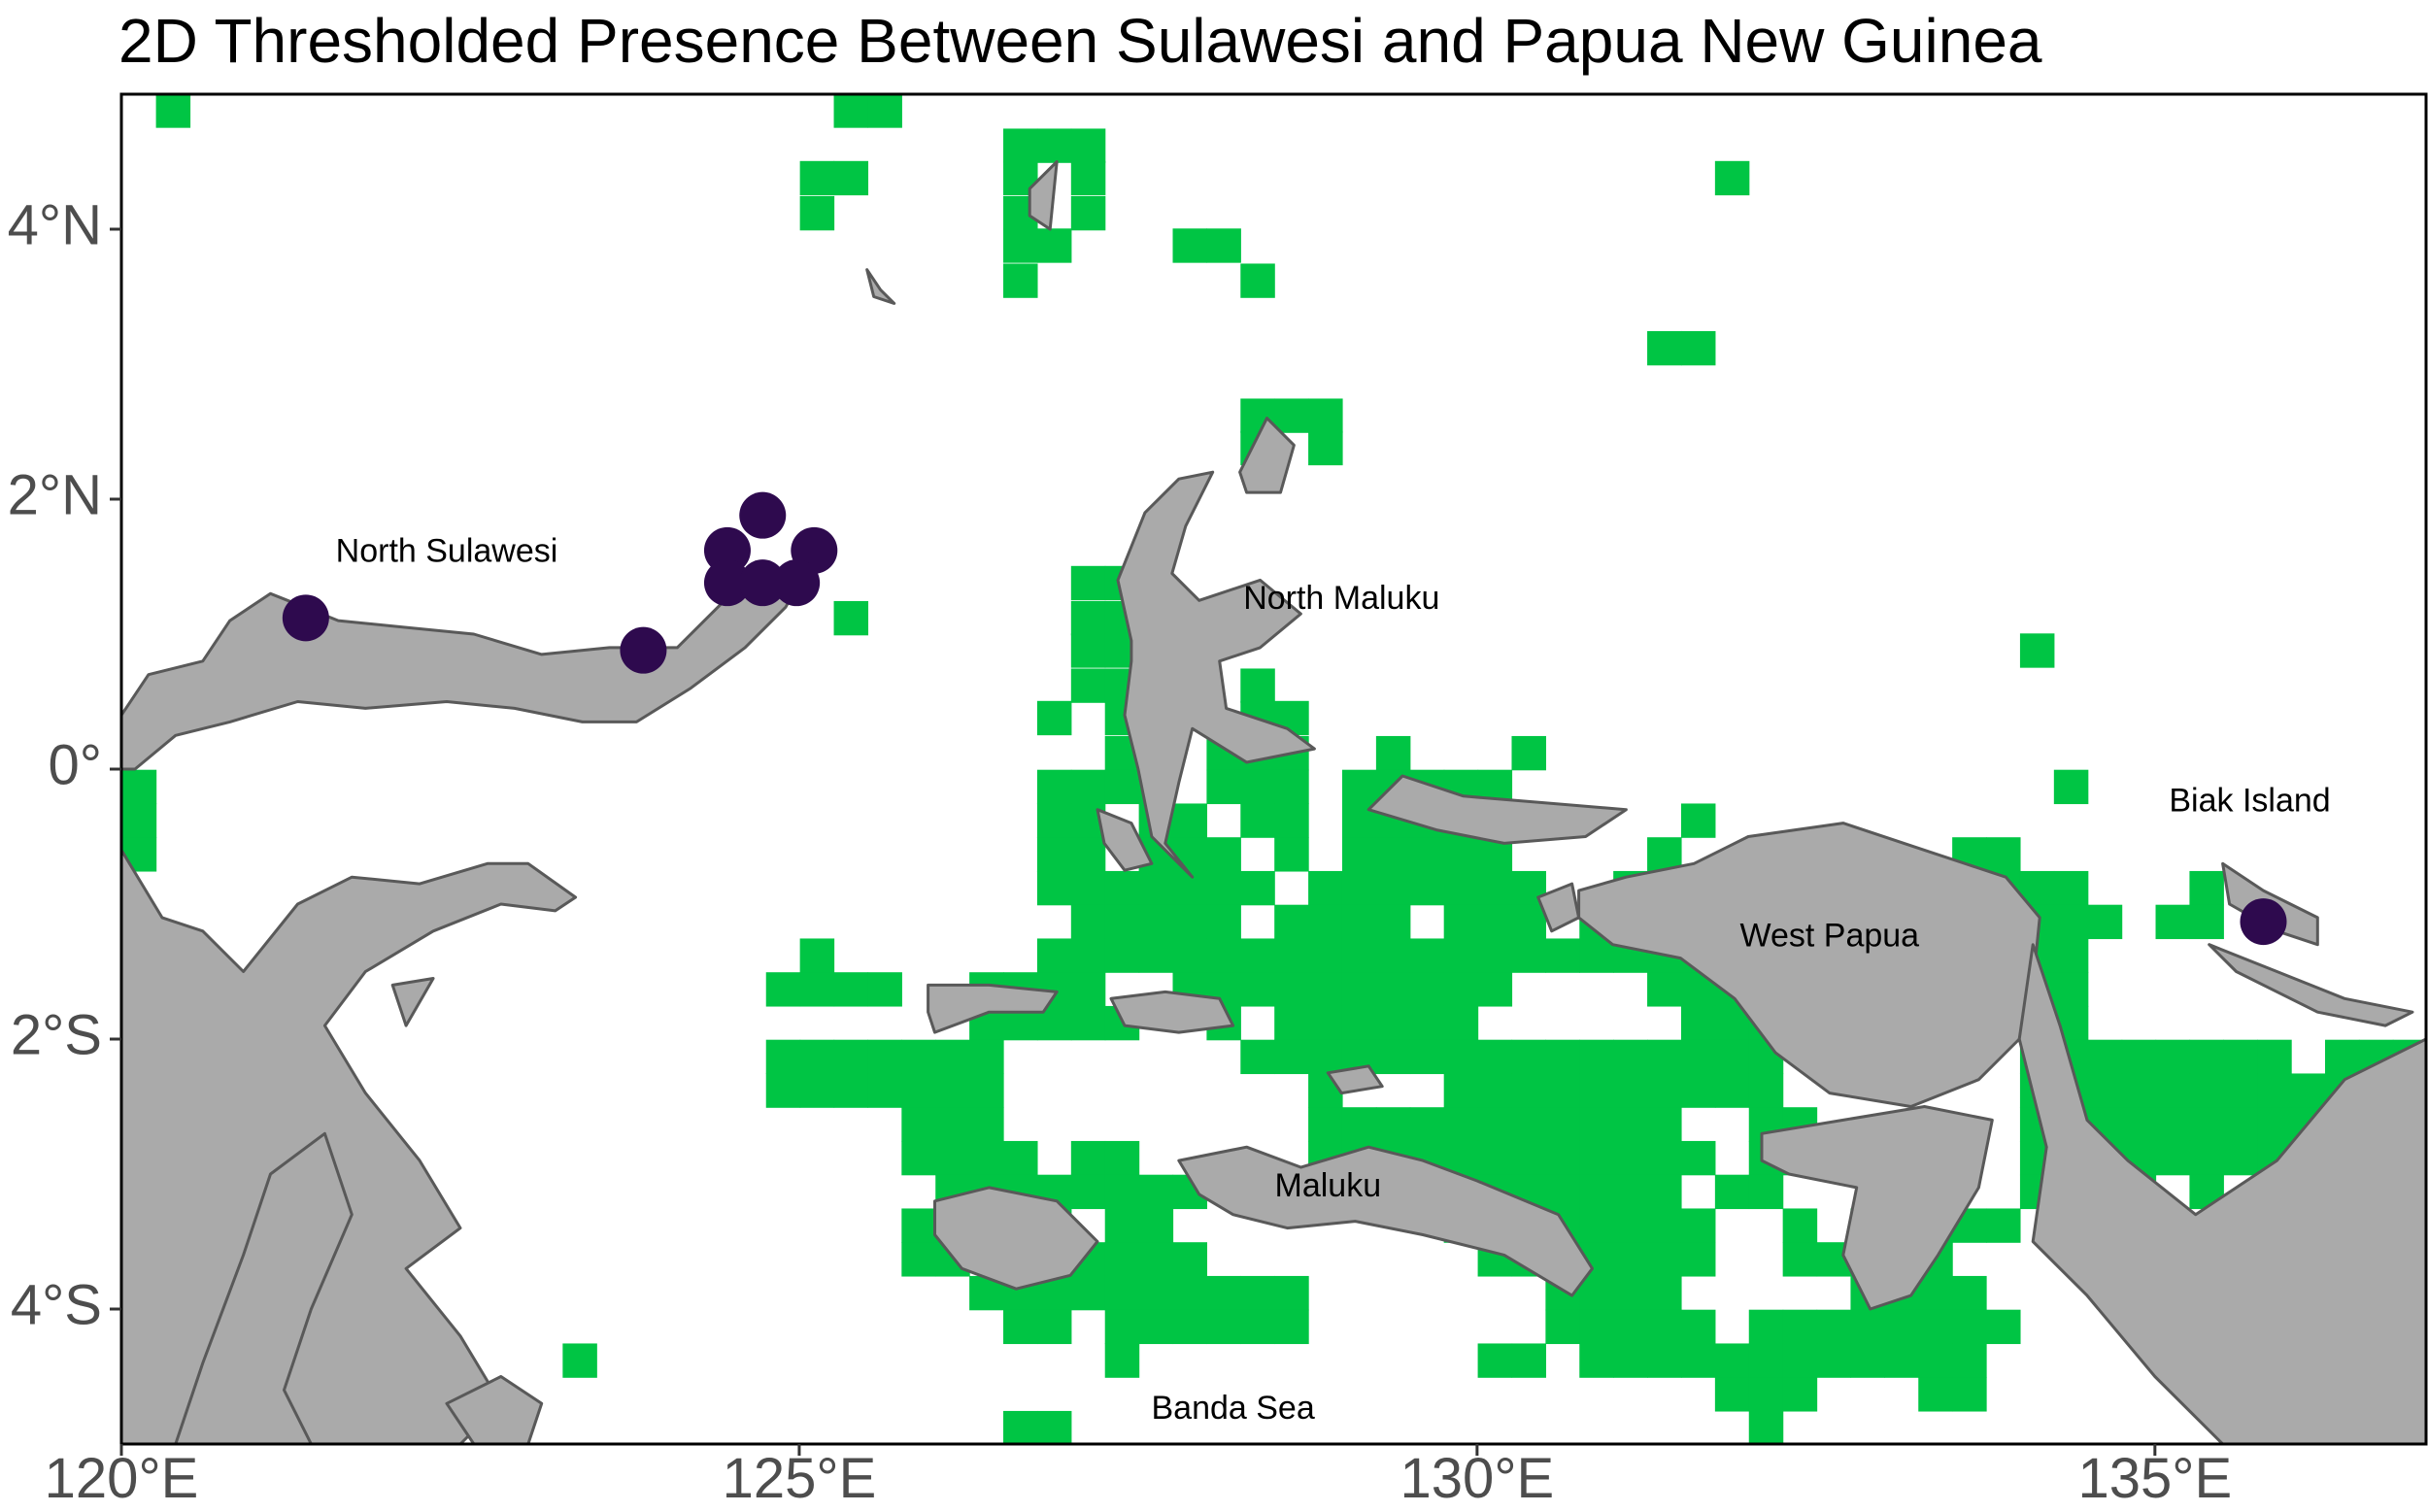  I want to click on region-label-north-maluku: North Maluku, so click(1341, 598).